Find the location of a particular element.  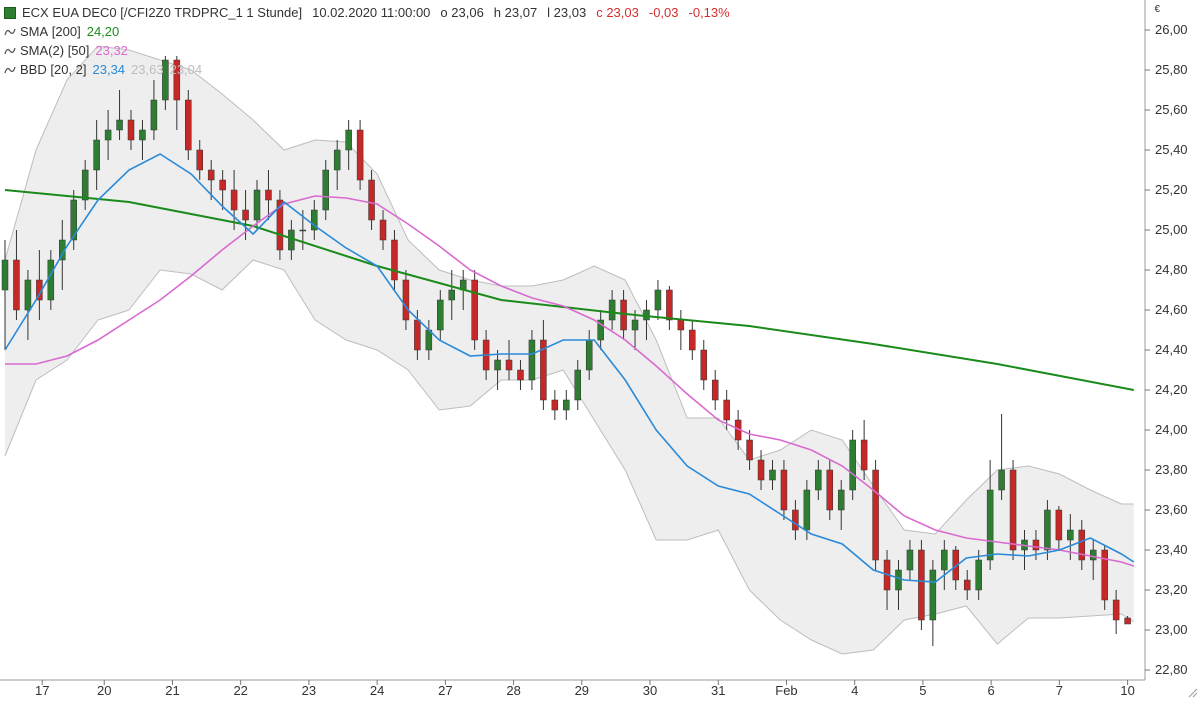

x-tick-label: 5 is located at coordinates (922, 690).